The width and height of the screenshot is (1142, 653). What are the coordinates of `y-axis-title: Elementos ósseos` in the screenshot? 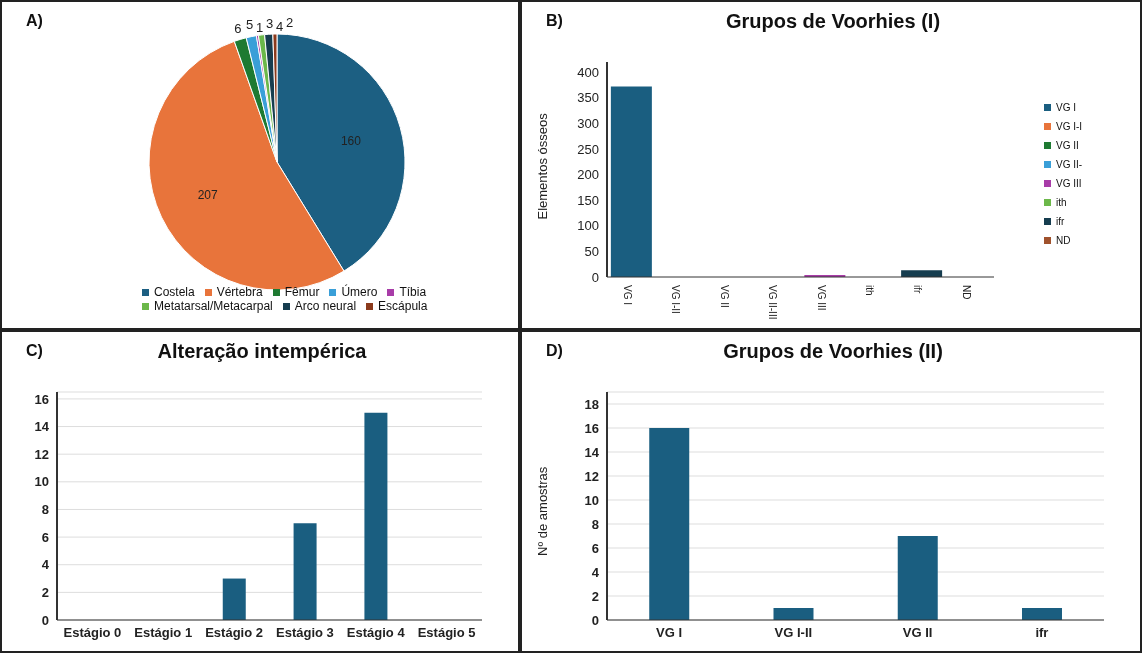 It's located at (542, 166).